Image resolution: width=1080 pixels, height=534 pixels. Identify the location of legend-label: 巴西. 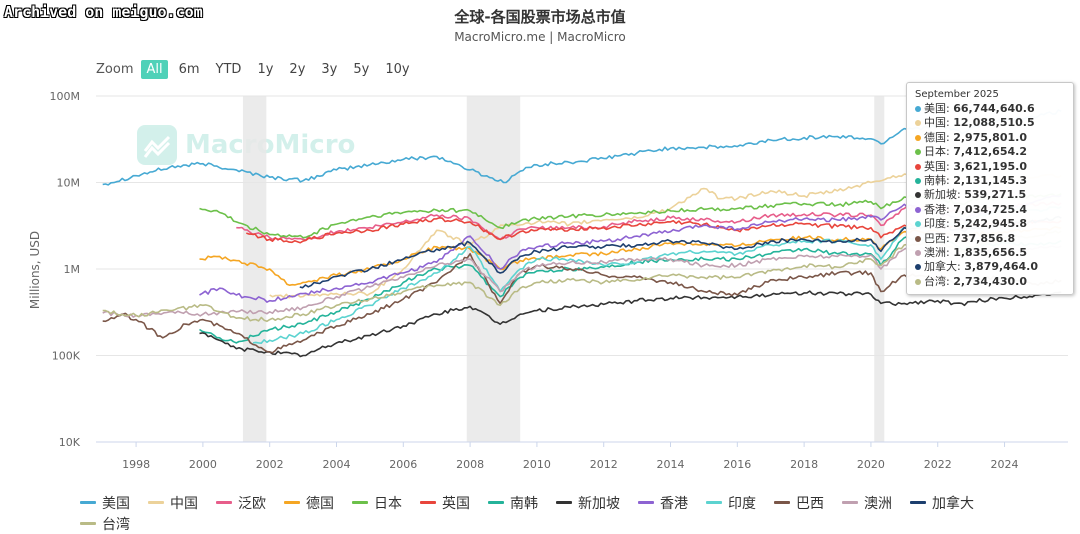
(810, 503).